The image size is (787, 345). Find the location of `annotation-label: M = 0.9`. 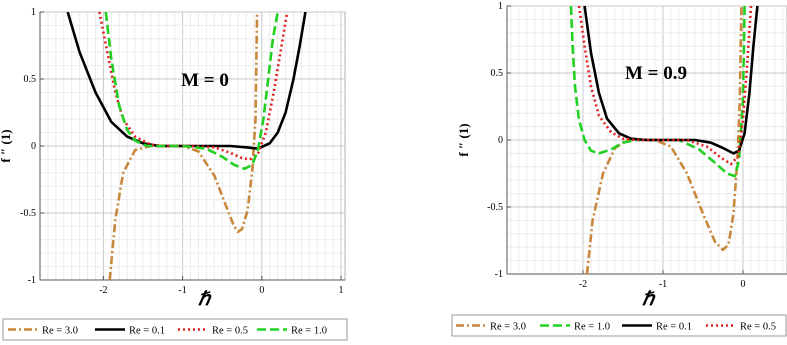

annotation-label: M = 0.9 is located at coordinates (656, 73).